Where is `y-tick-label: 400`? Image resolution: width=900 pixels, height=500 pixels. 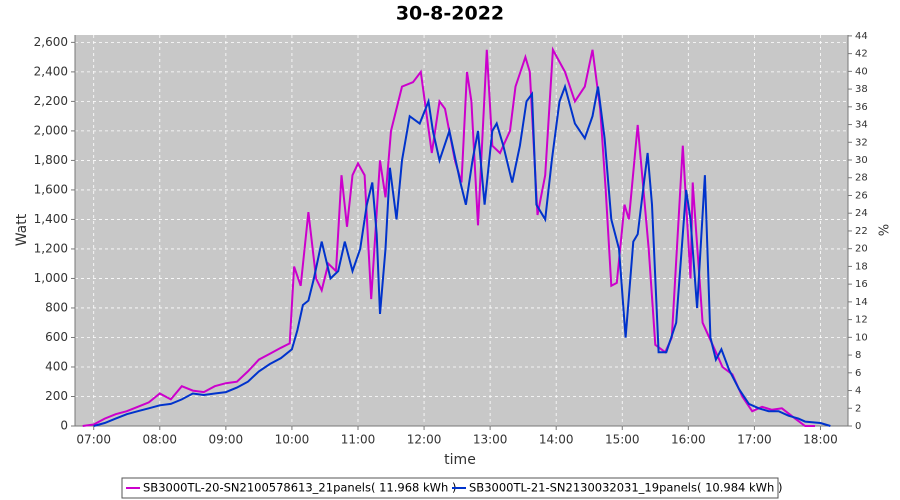
y-tick-label: 400 is located at coordinates (56, 366).